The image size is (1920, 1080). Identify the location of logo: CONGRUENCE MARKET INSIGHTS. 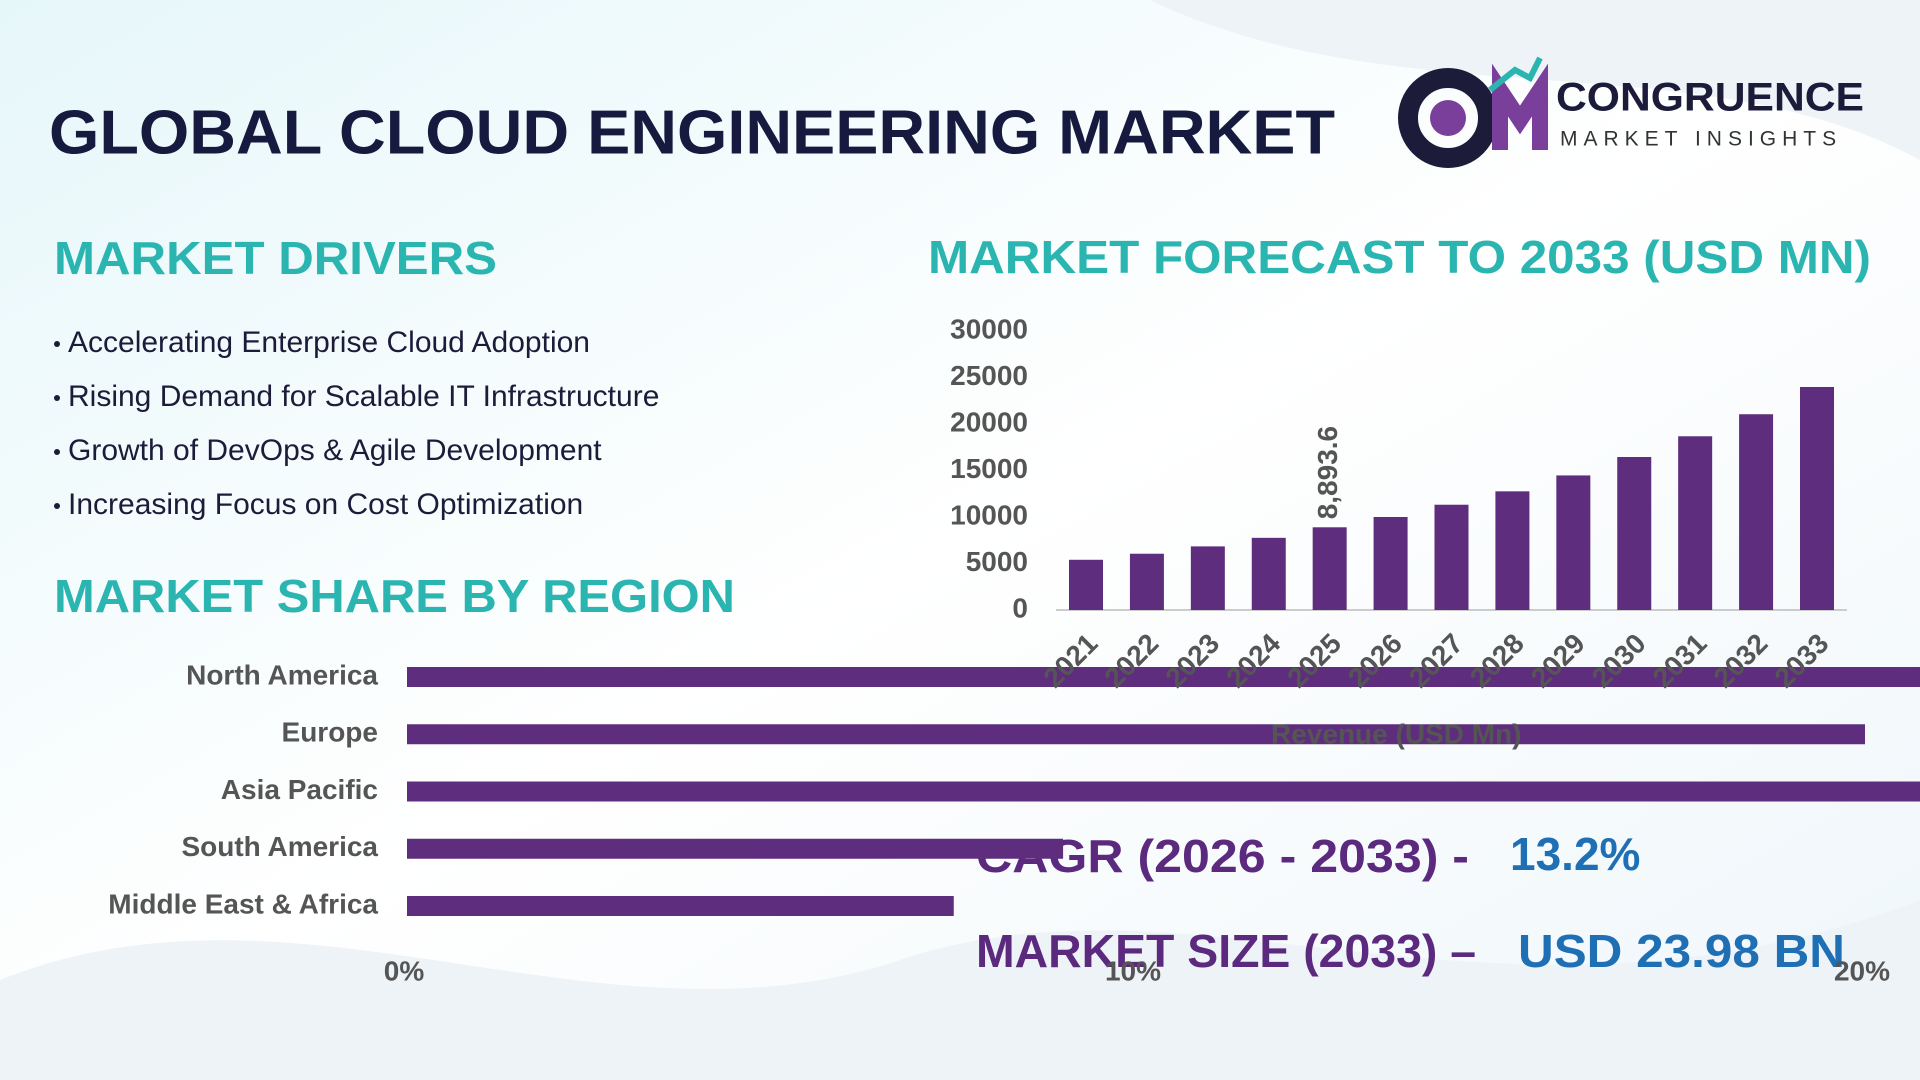
(1631, 112).